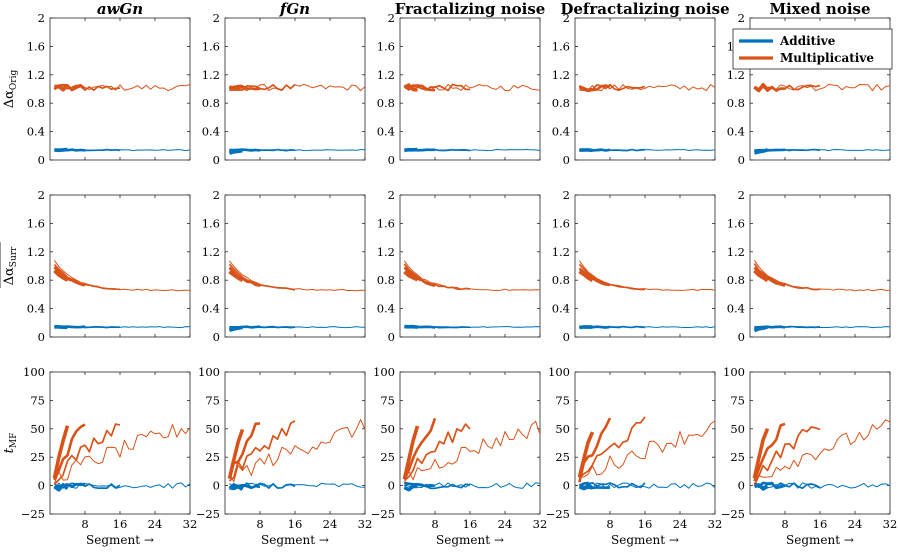 This screenshot has width=900, height=552. Describe the element at coordinates (812, 49) in the screenshot. I see `legend: Additive Multiplicative` at that location.